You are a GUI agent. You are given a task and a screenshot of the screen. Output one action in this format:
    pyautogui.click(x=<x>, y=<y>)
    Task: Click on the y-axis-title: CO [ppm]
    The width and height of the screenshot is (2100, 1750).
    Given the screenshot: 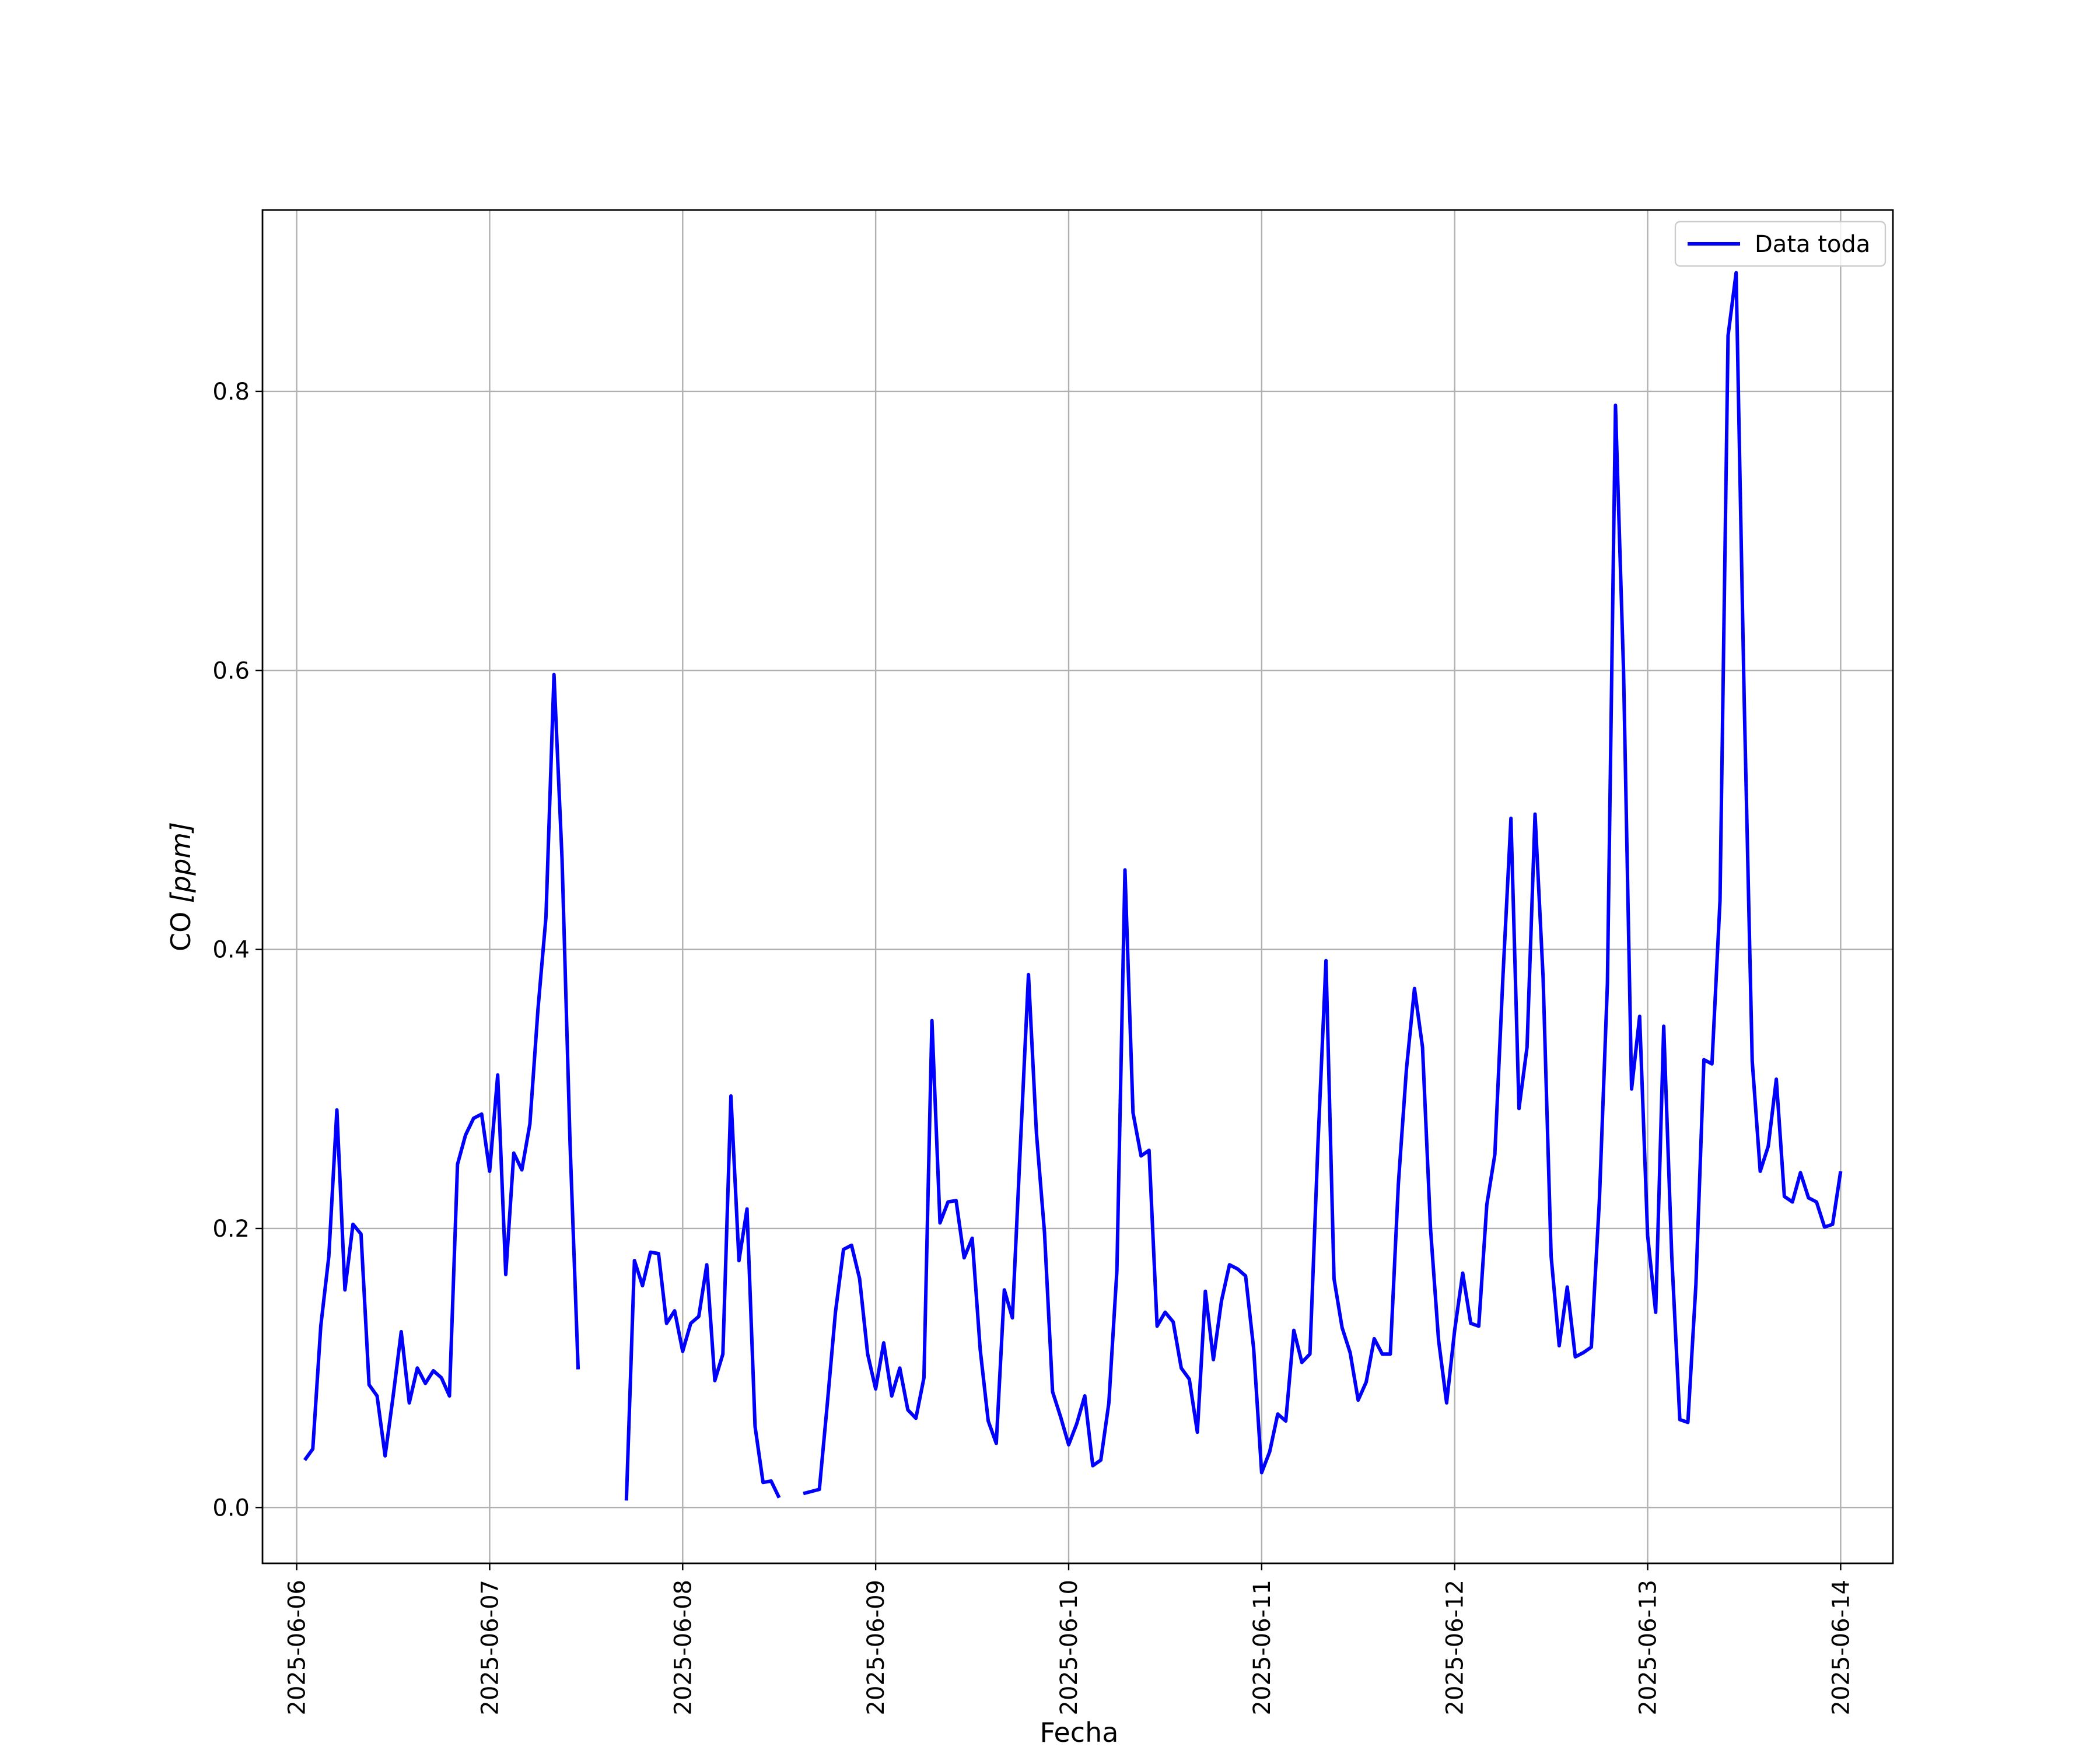 What is the action you would take?
    pyautogui.click(x=181, y=886)
    